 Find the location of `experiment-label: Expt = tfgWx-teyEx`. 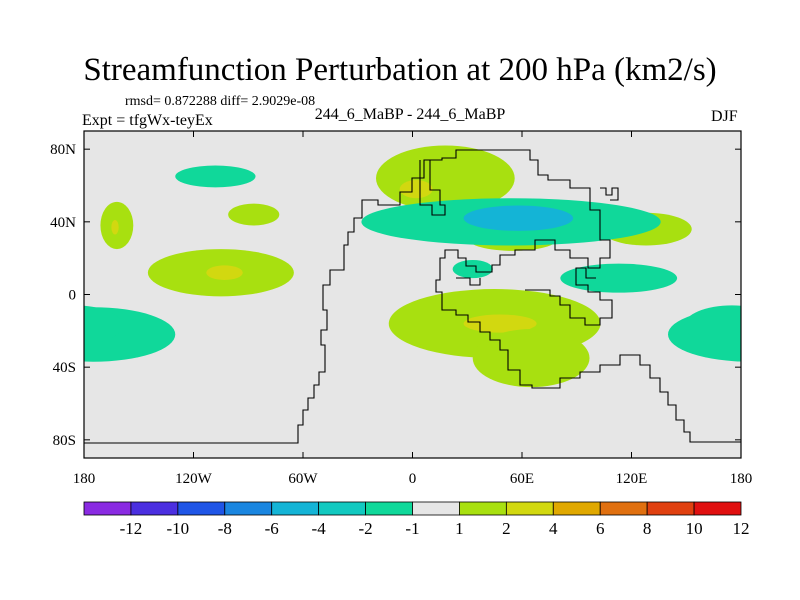

experiment-label: Expt = tfgWx-teyEx is located at coordinates (147, 120).